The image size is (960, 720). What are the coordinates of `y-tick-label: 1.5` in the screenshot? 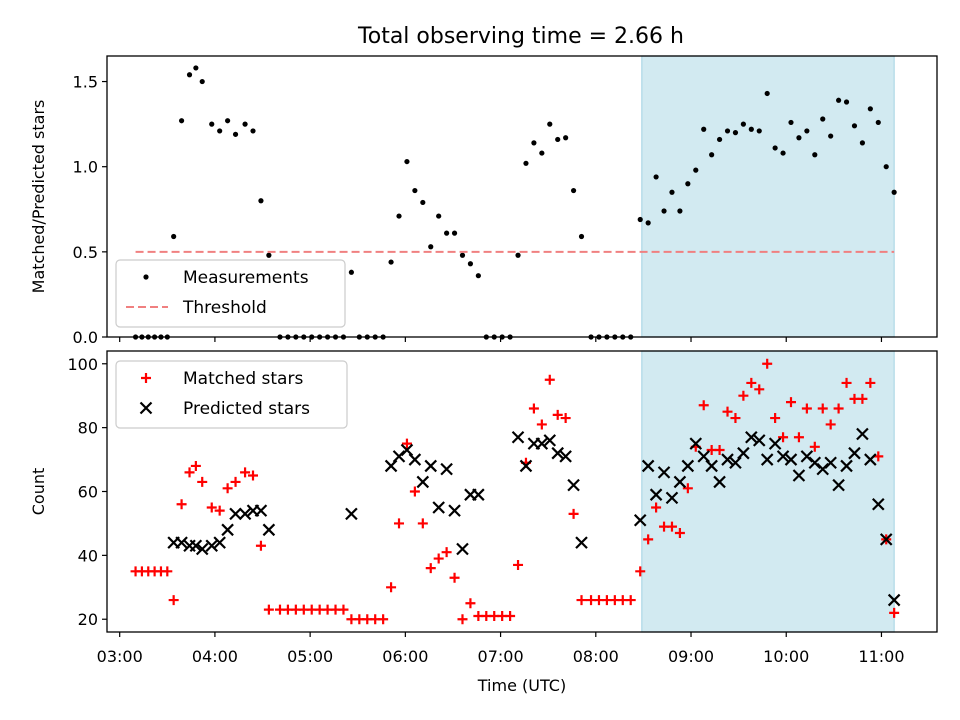 It's located at (85, 82).